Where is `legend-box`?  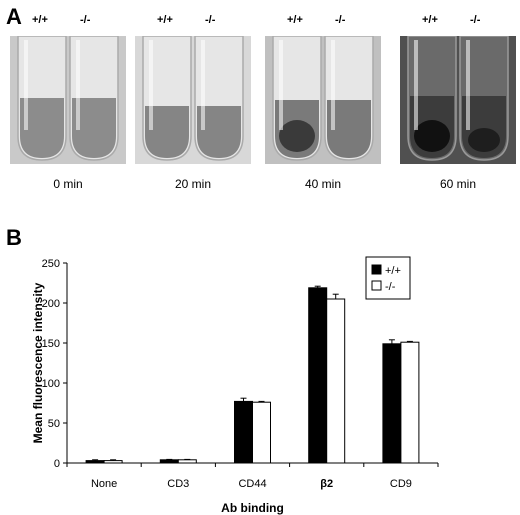
legend-box is located at coordinates (388, 278).